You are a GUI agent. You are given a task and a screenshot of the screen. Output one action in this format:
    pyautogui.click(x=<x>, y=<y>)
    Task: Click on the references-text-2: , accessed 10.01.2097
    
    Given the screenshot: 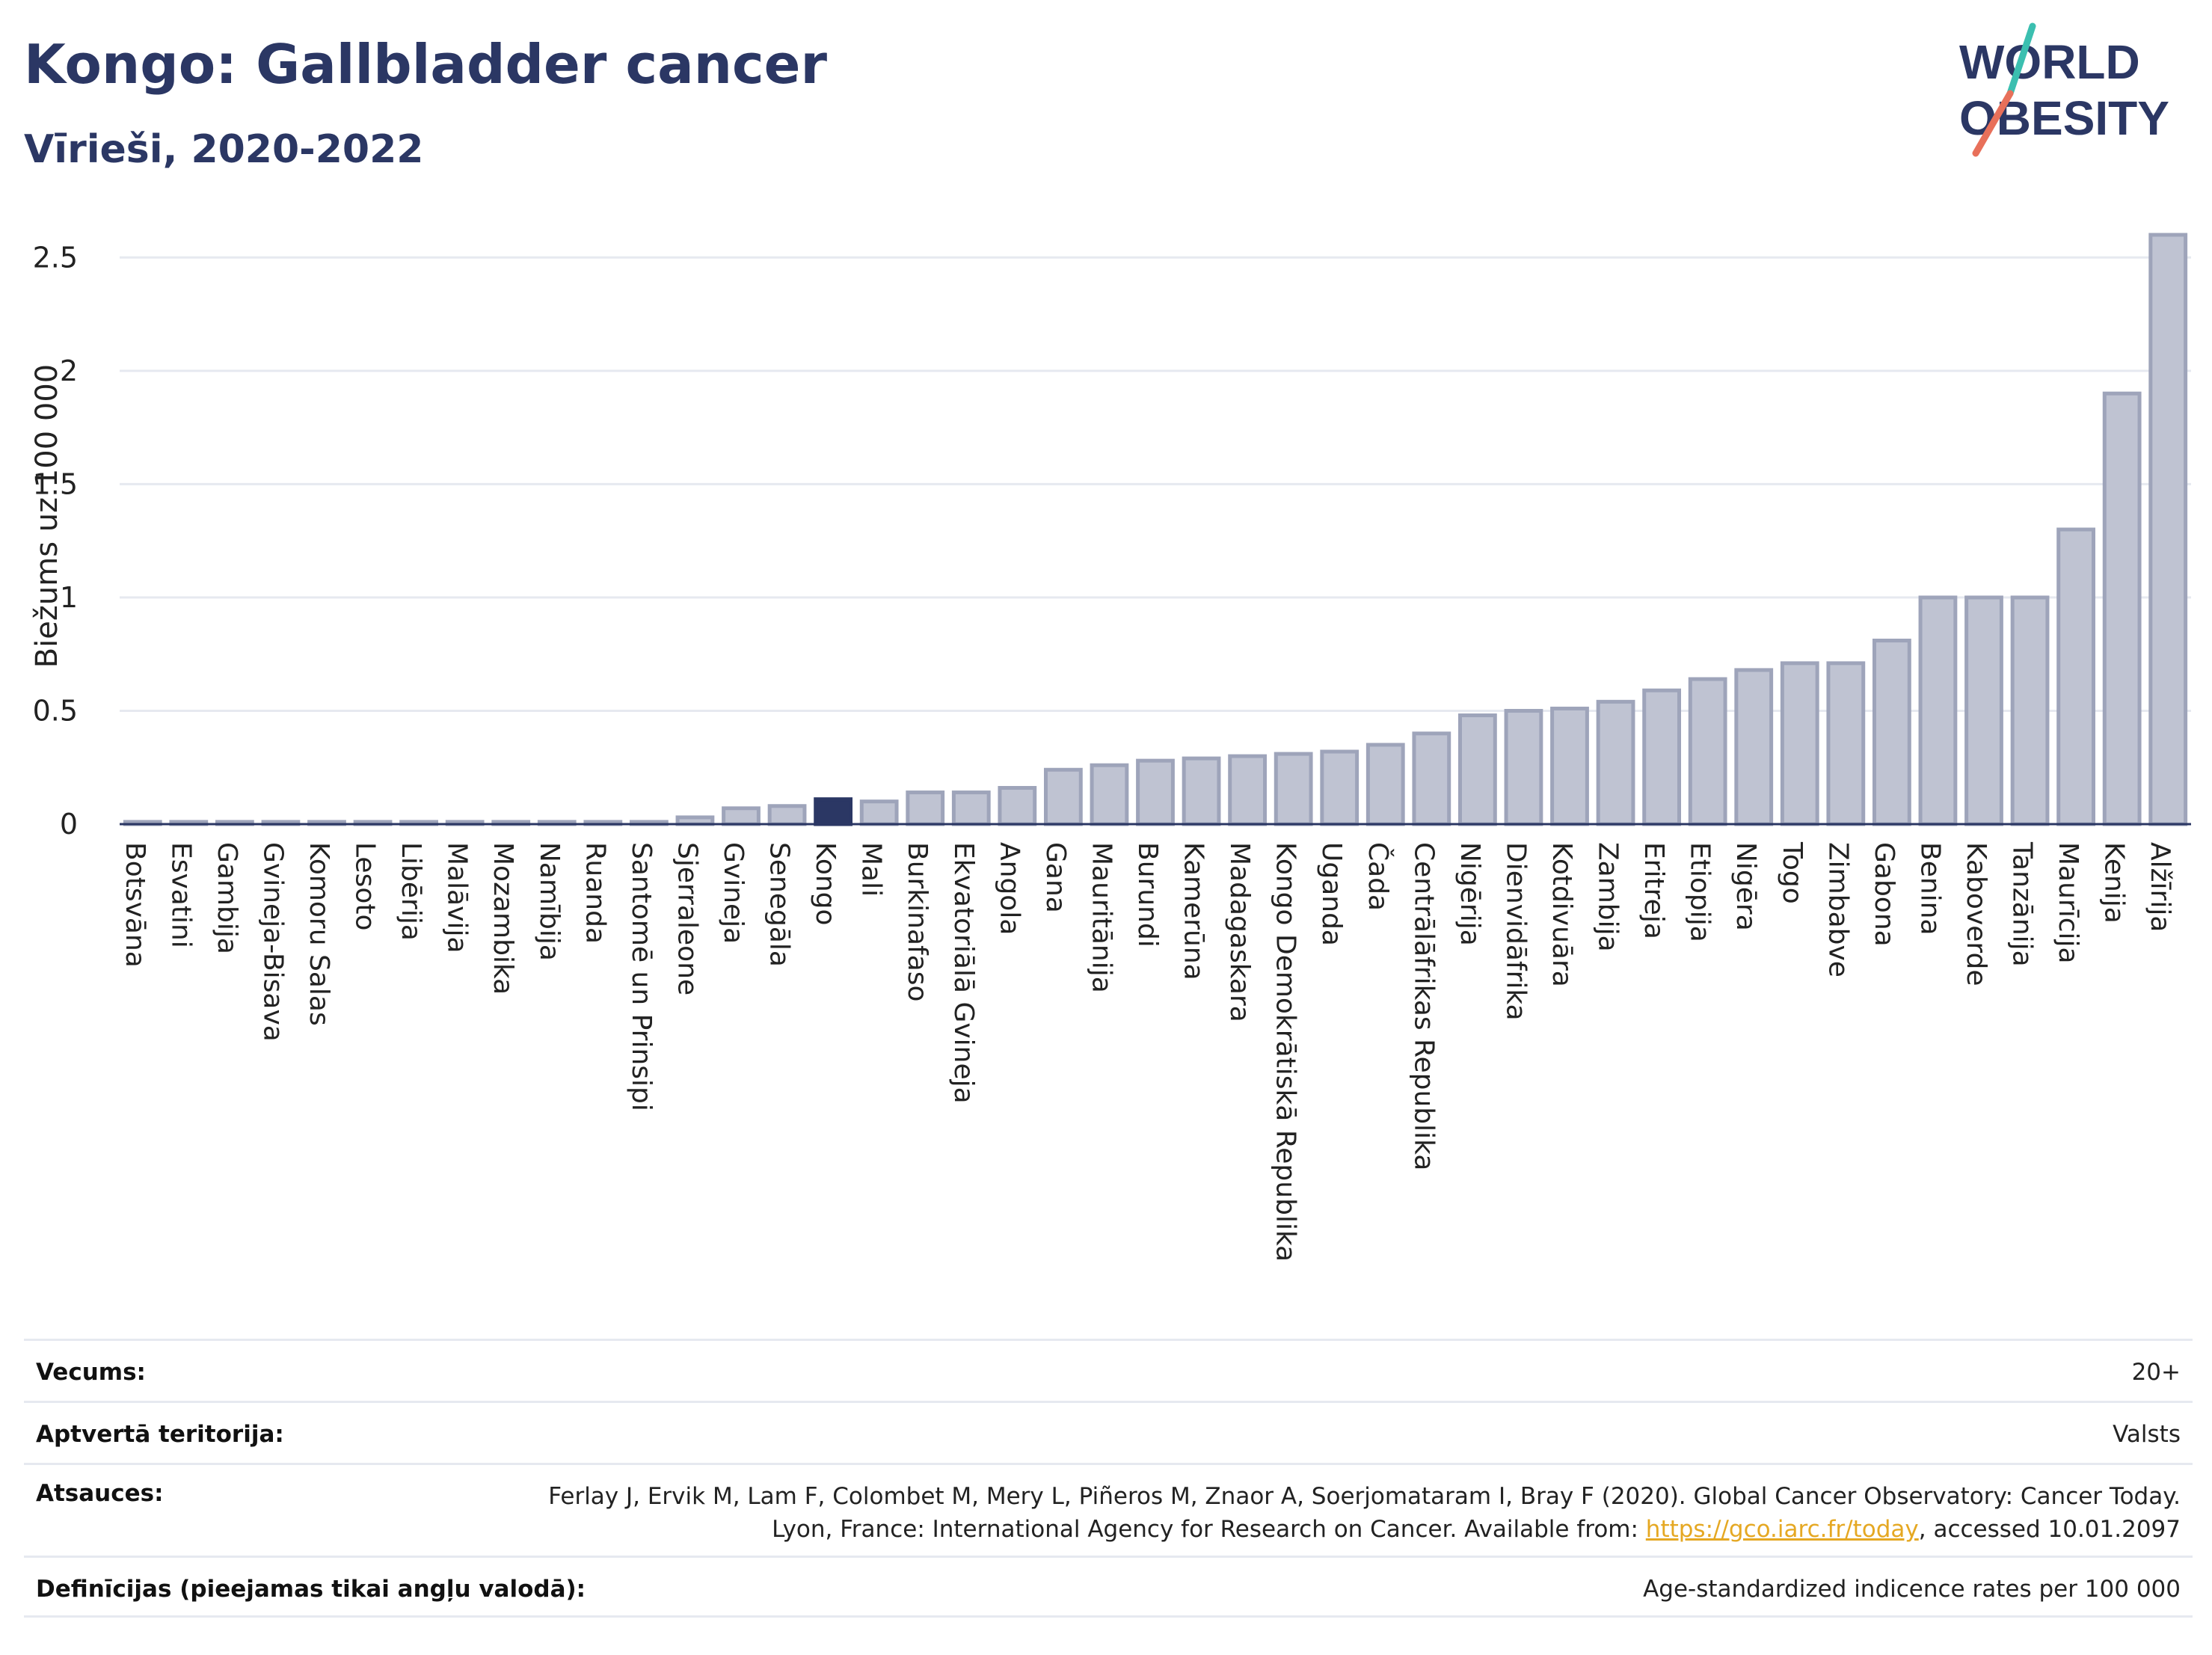 What is the action you would take?
    pyautogui.click(x=2049, y=1529)
    